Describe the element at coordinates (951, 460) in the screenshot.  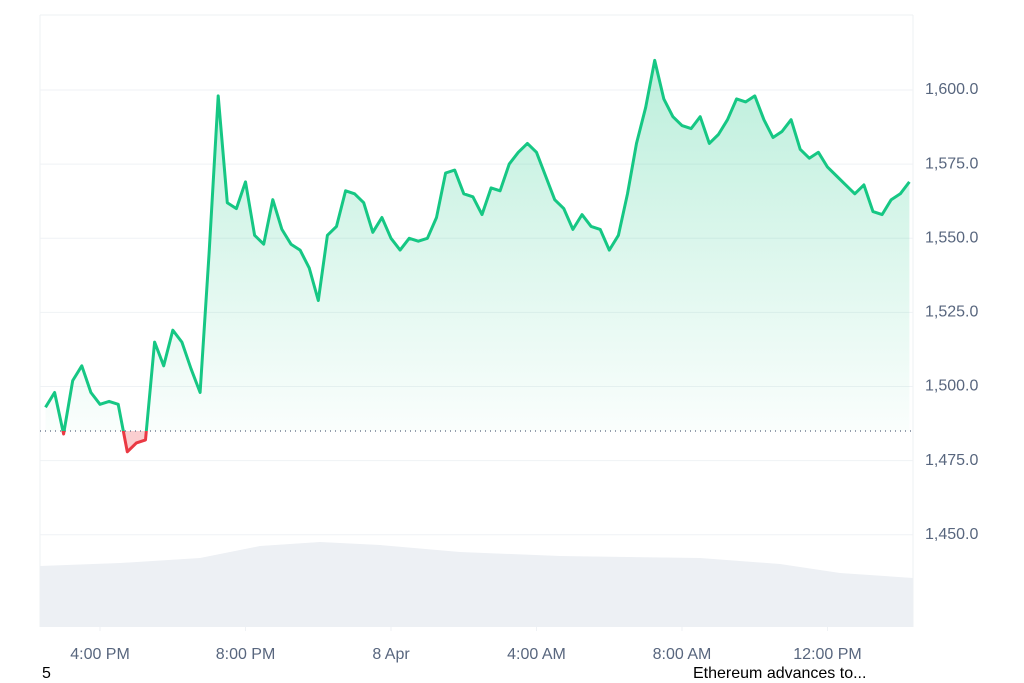
I see `y-tick-label: 1,475.0` at that location.